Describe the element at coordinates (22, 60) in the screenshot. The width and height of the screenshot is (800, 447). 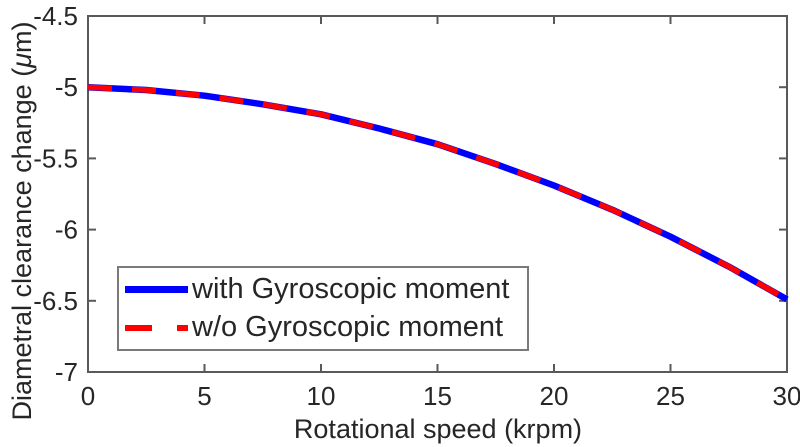
I see `mu-symbol: μ` at that location.